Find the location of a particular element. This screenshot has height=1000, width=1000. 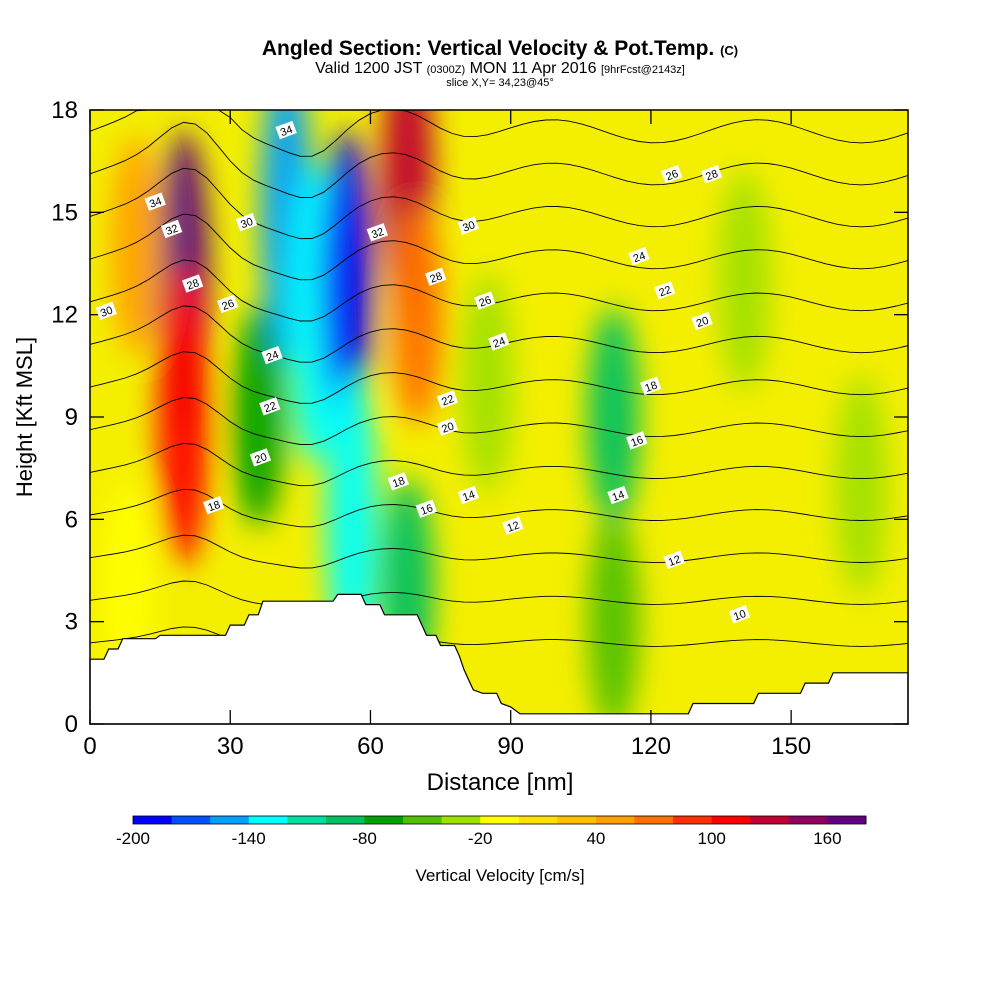

contour-label: 24 is located at coordinates (639, 256).